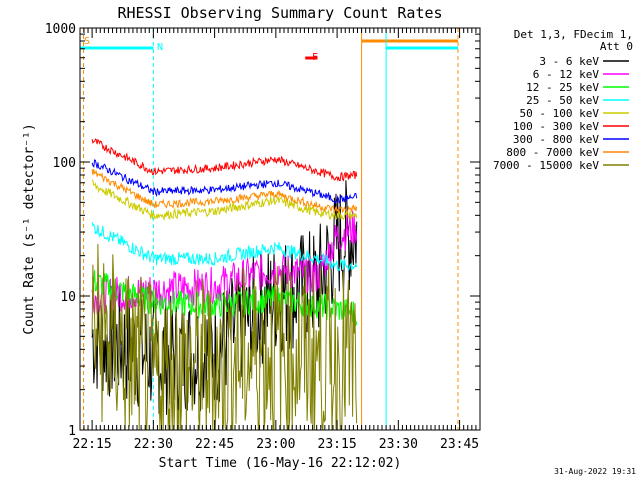  Describe the element at coordinates (214, 444) in the screenshot. I see `x-tick-label: 22:45` at that location.